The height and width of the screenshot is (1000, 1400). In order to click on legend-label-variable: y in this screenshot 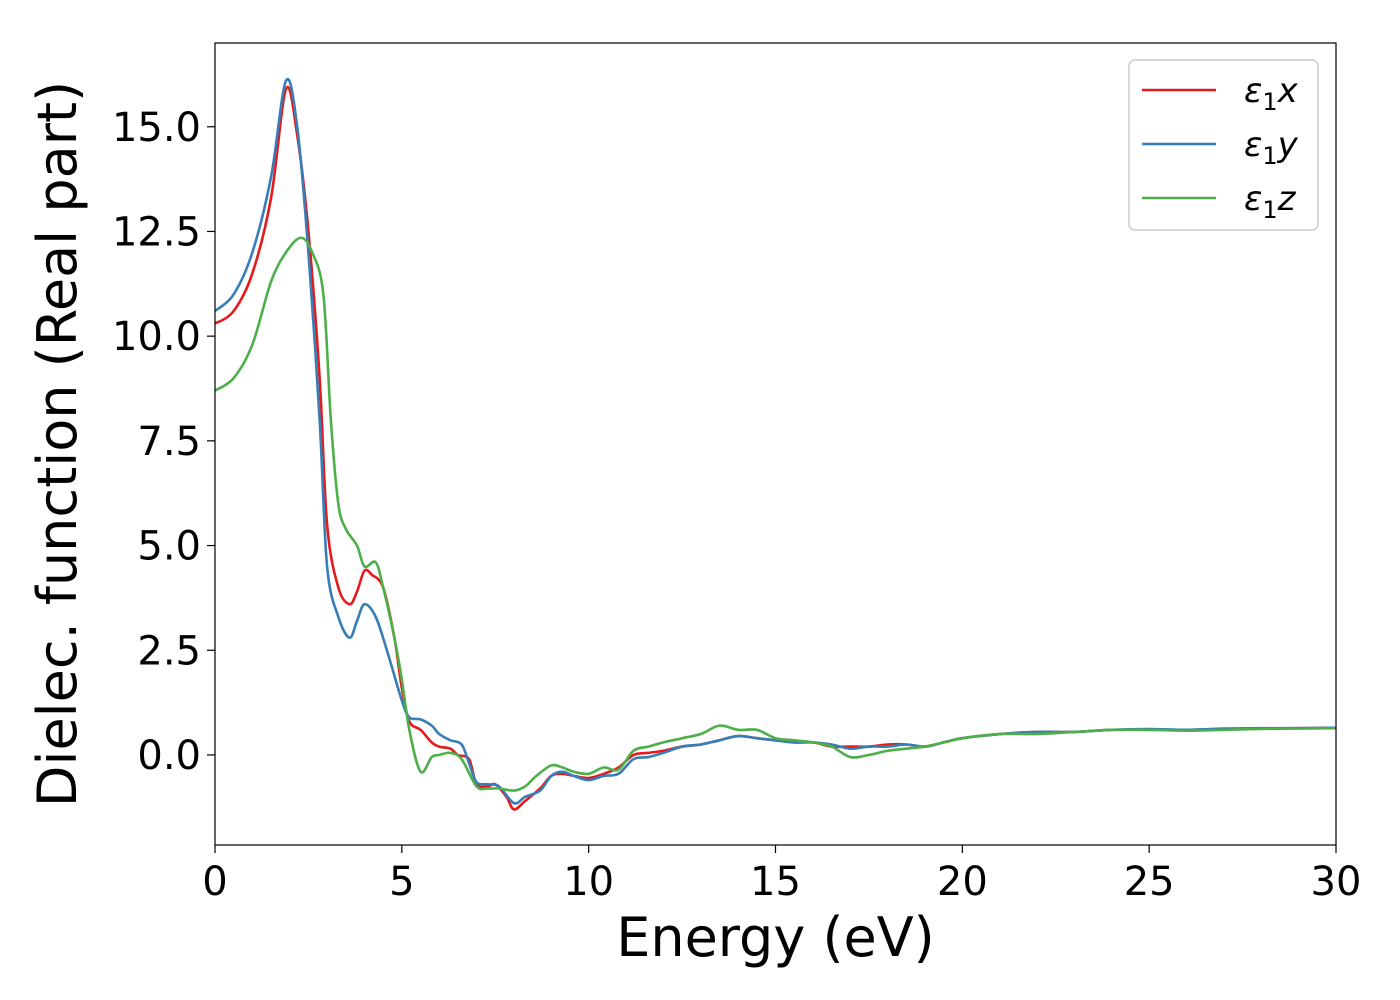, I will do `click(1288, 145)`.